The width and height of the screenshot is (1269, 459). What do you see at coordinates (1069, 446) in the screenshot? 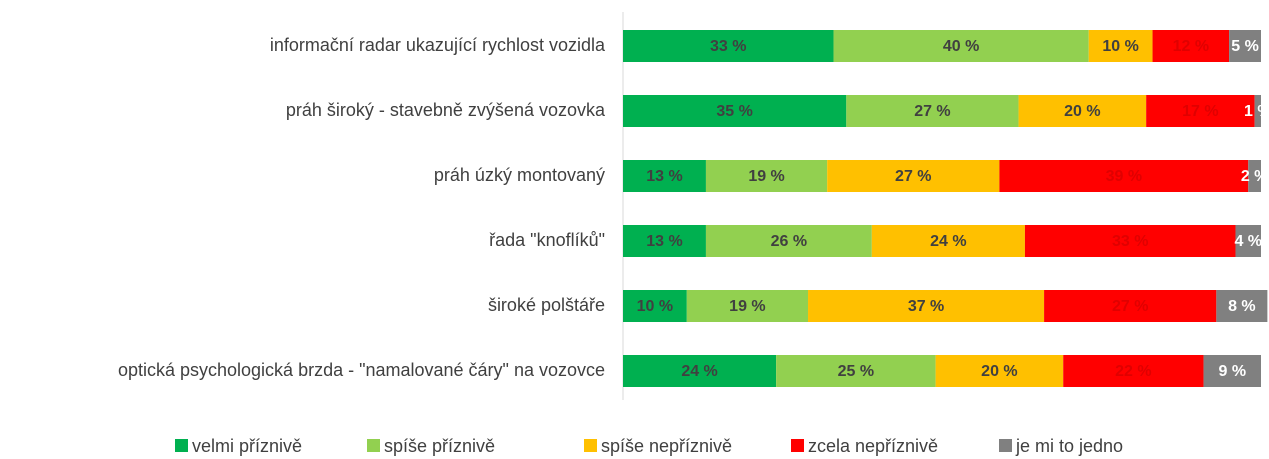
I see `legend-label: je mi to jedno` at bounding box center [1069, 446].